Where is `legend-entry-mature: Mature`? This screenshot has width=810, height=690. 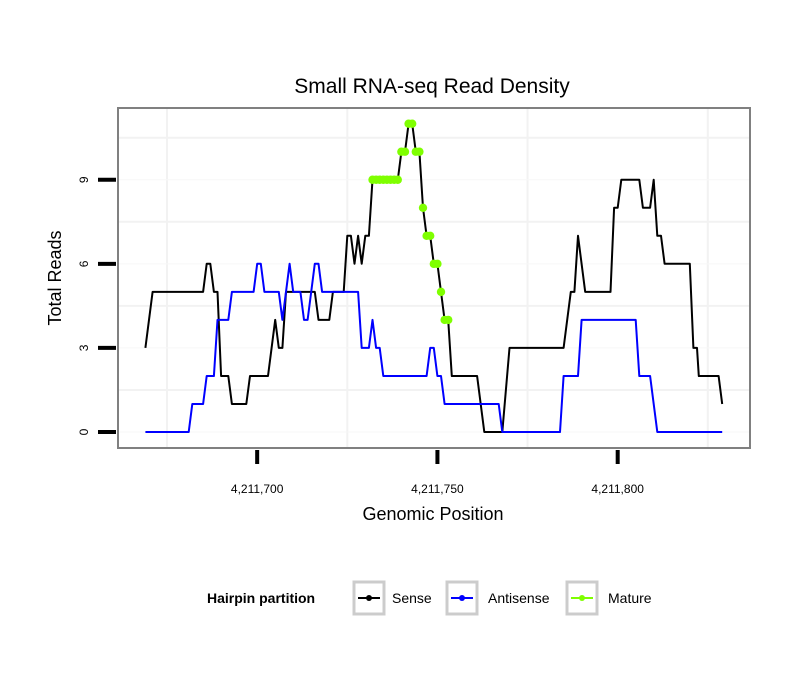
legend-entry-mature: Mature is located at coordinates (608, 598).